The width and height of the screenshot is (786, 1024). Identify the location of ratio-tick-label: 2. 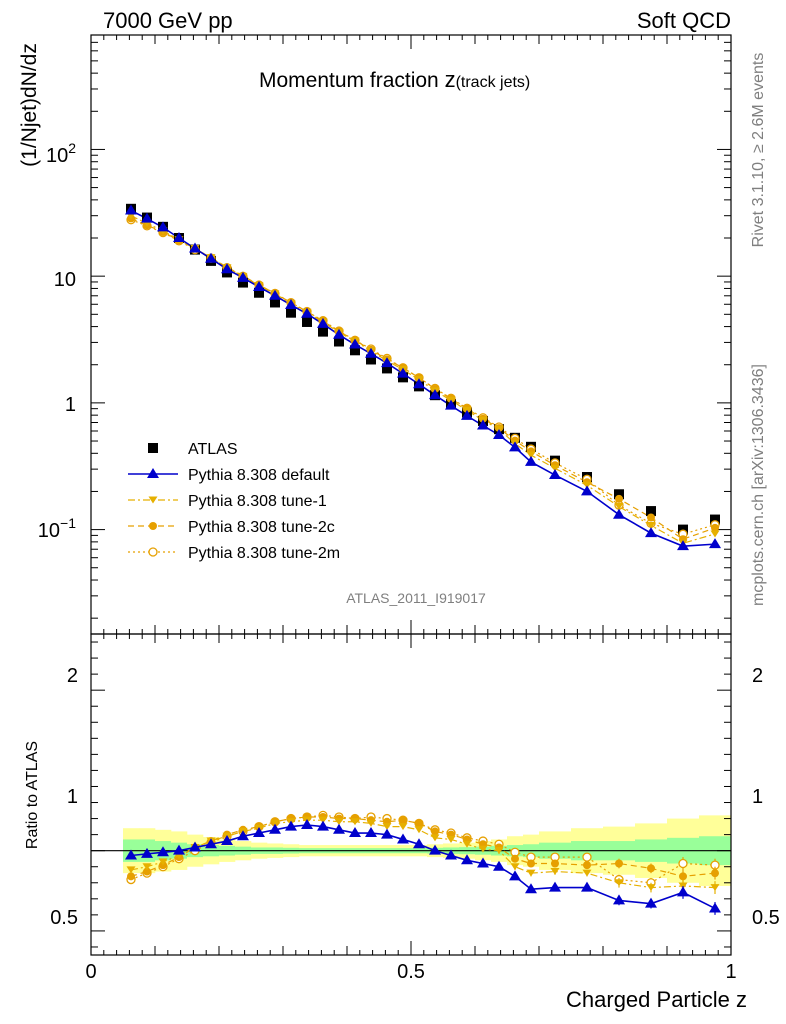
(72, 676).